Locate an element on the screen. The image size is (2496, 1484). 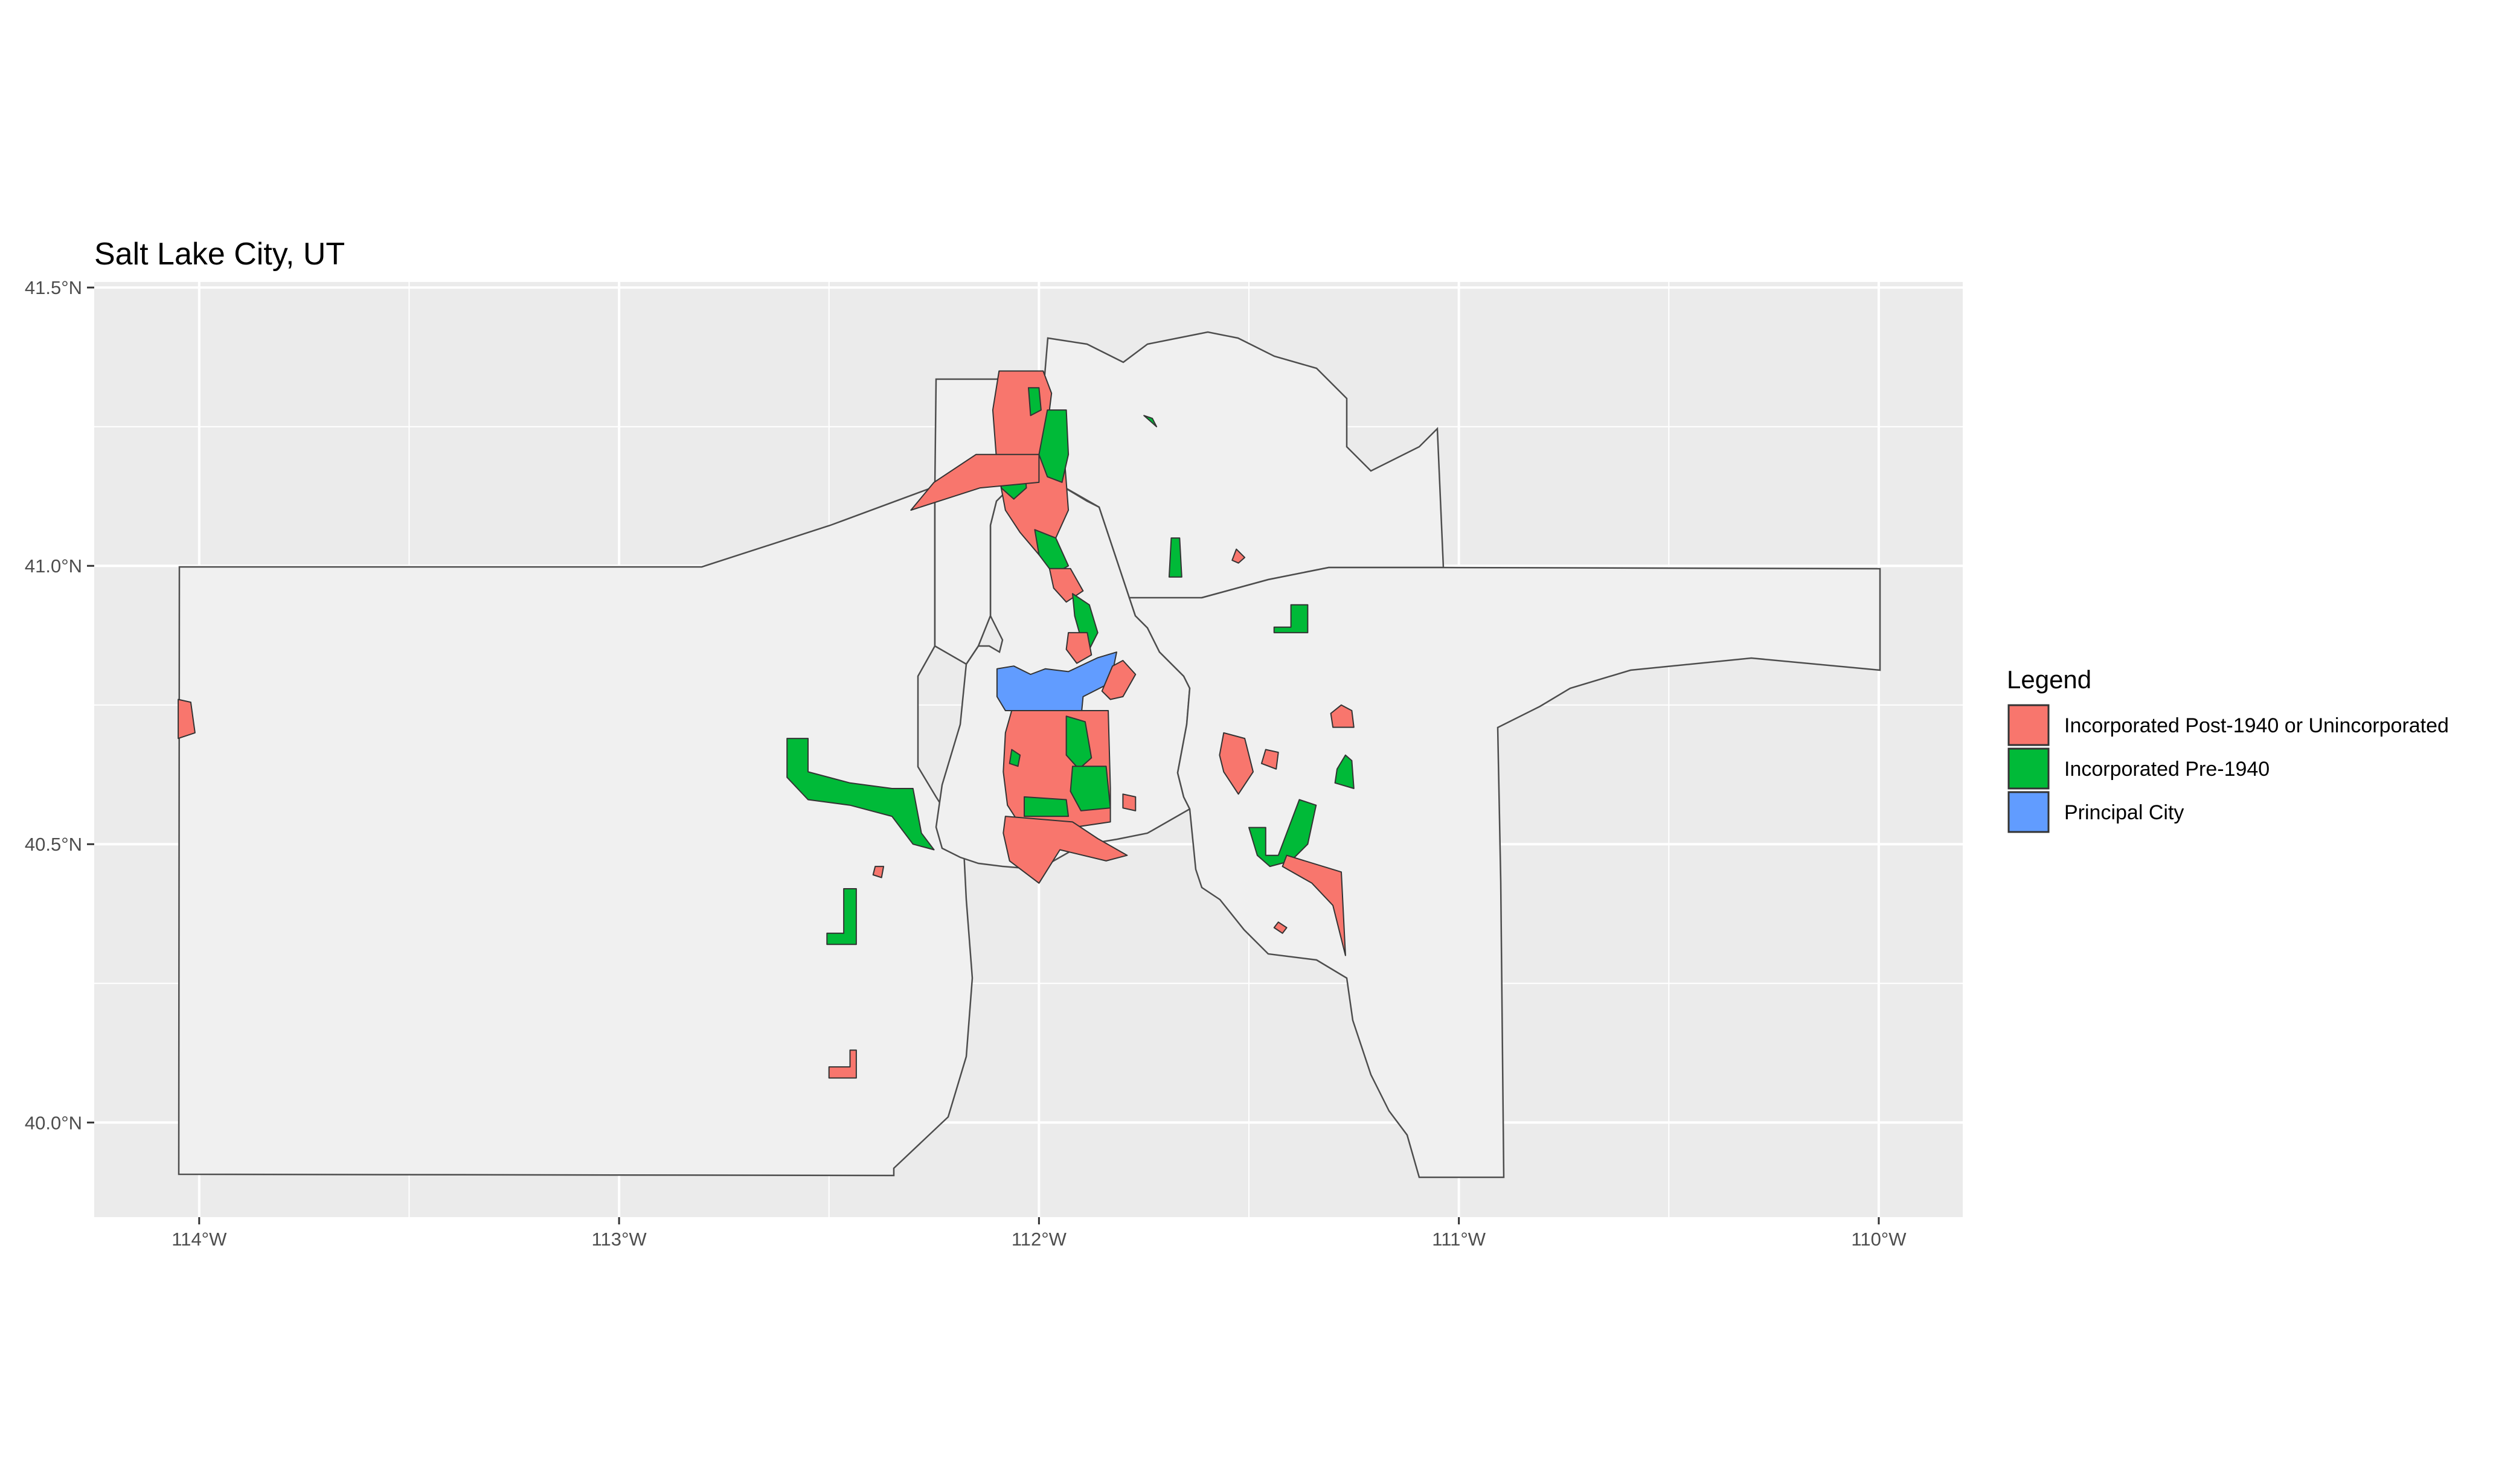
y-tick-label: 41.5°N is located at coordinates (53, 287).